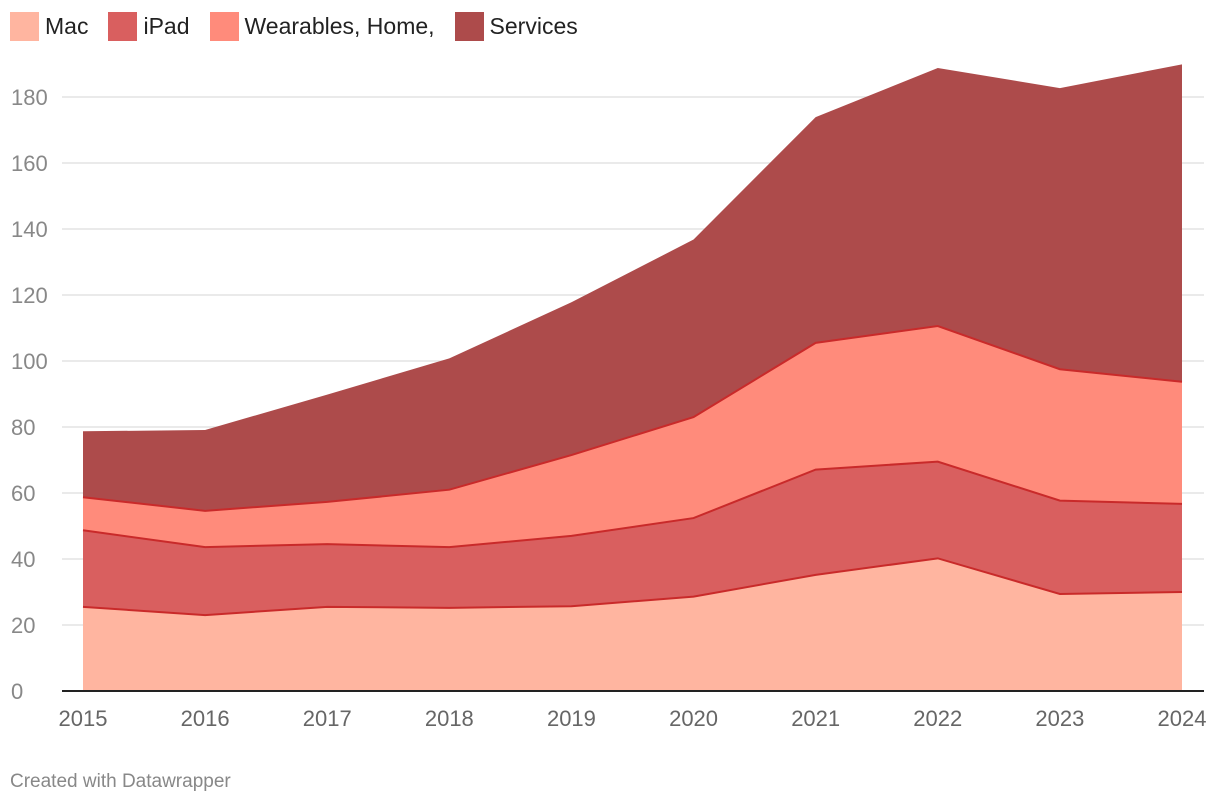 This screenshot has width=1220, height=808. What do you see at coordinates (29, 163) in the screenshot?
I see `y-tick-label-160: 160` at bounding box center [29, 163].